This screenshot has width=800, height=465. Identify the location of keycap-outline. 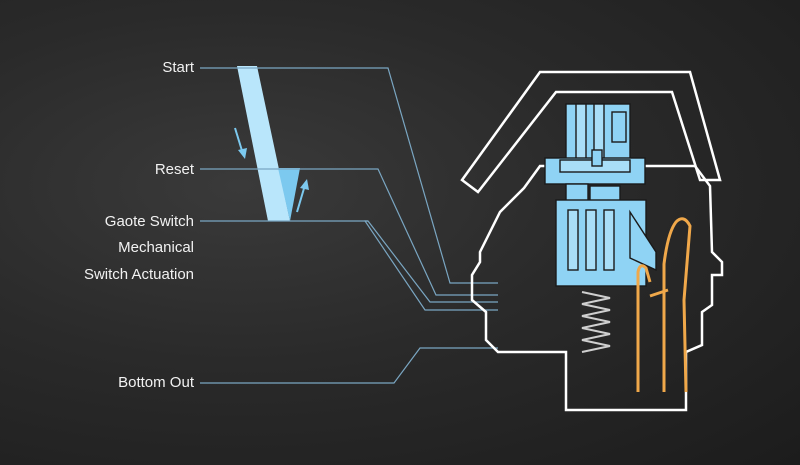
(591, 132).